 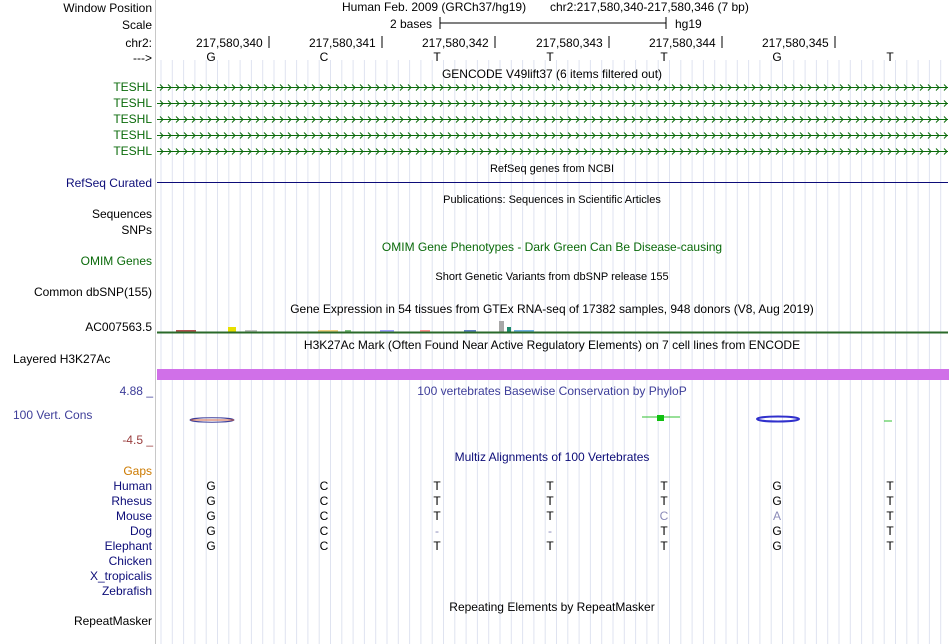 I want to click on gtex-gene-label: AC007563.5, so click(x=118, y=327).